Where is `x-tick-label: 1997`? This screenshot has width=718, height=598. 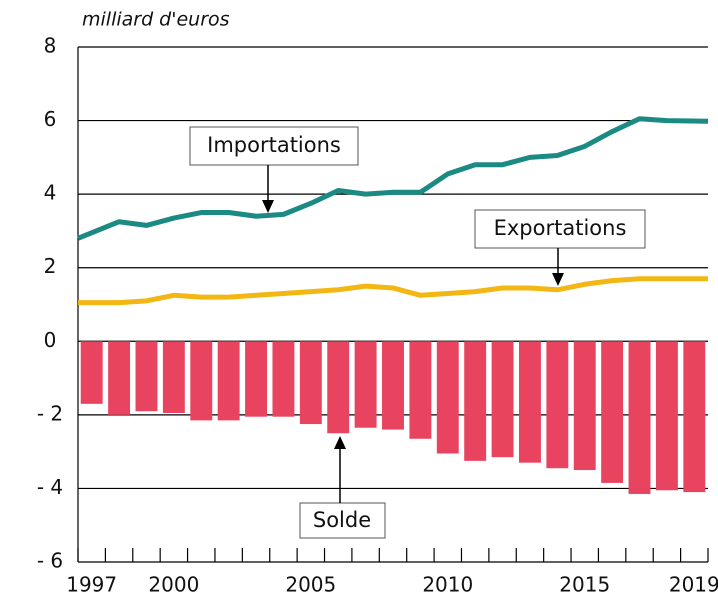 x-tick-label: 1997 is located at coordinates (91, 585).